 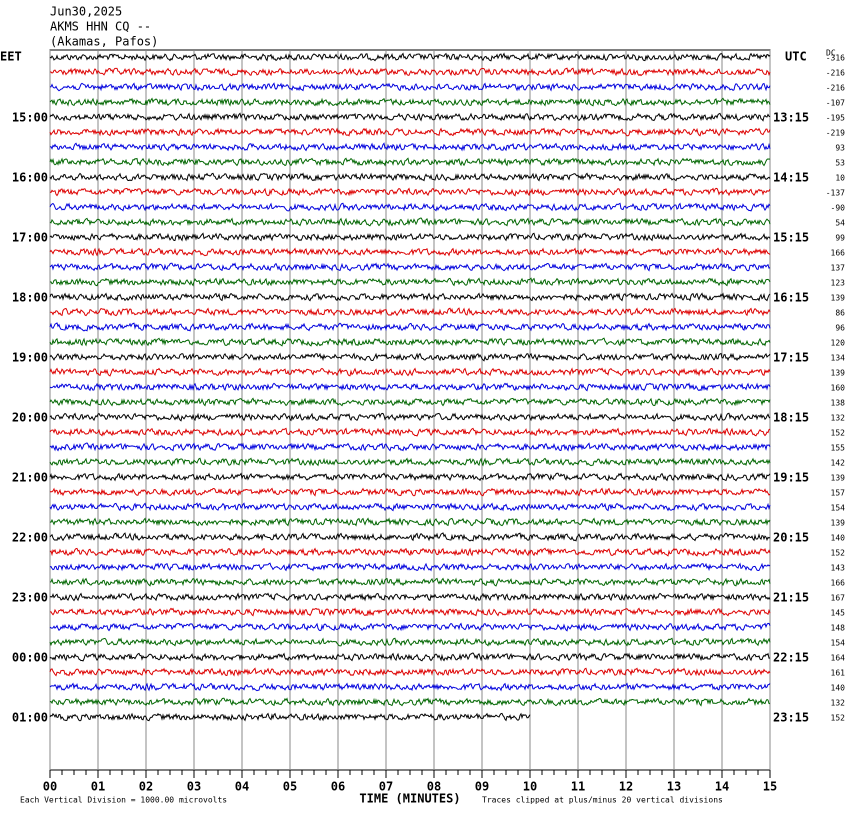 What do you see at coordinates (840, 178) in the screenshot?
I see `dc-value: 10` at bounding box center [840, 178].